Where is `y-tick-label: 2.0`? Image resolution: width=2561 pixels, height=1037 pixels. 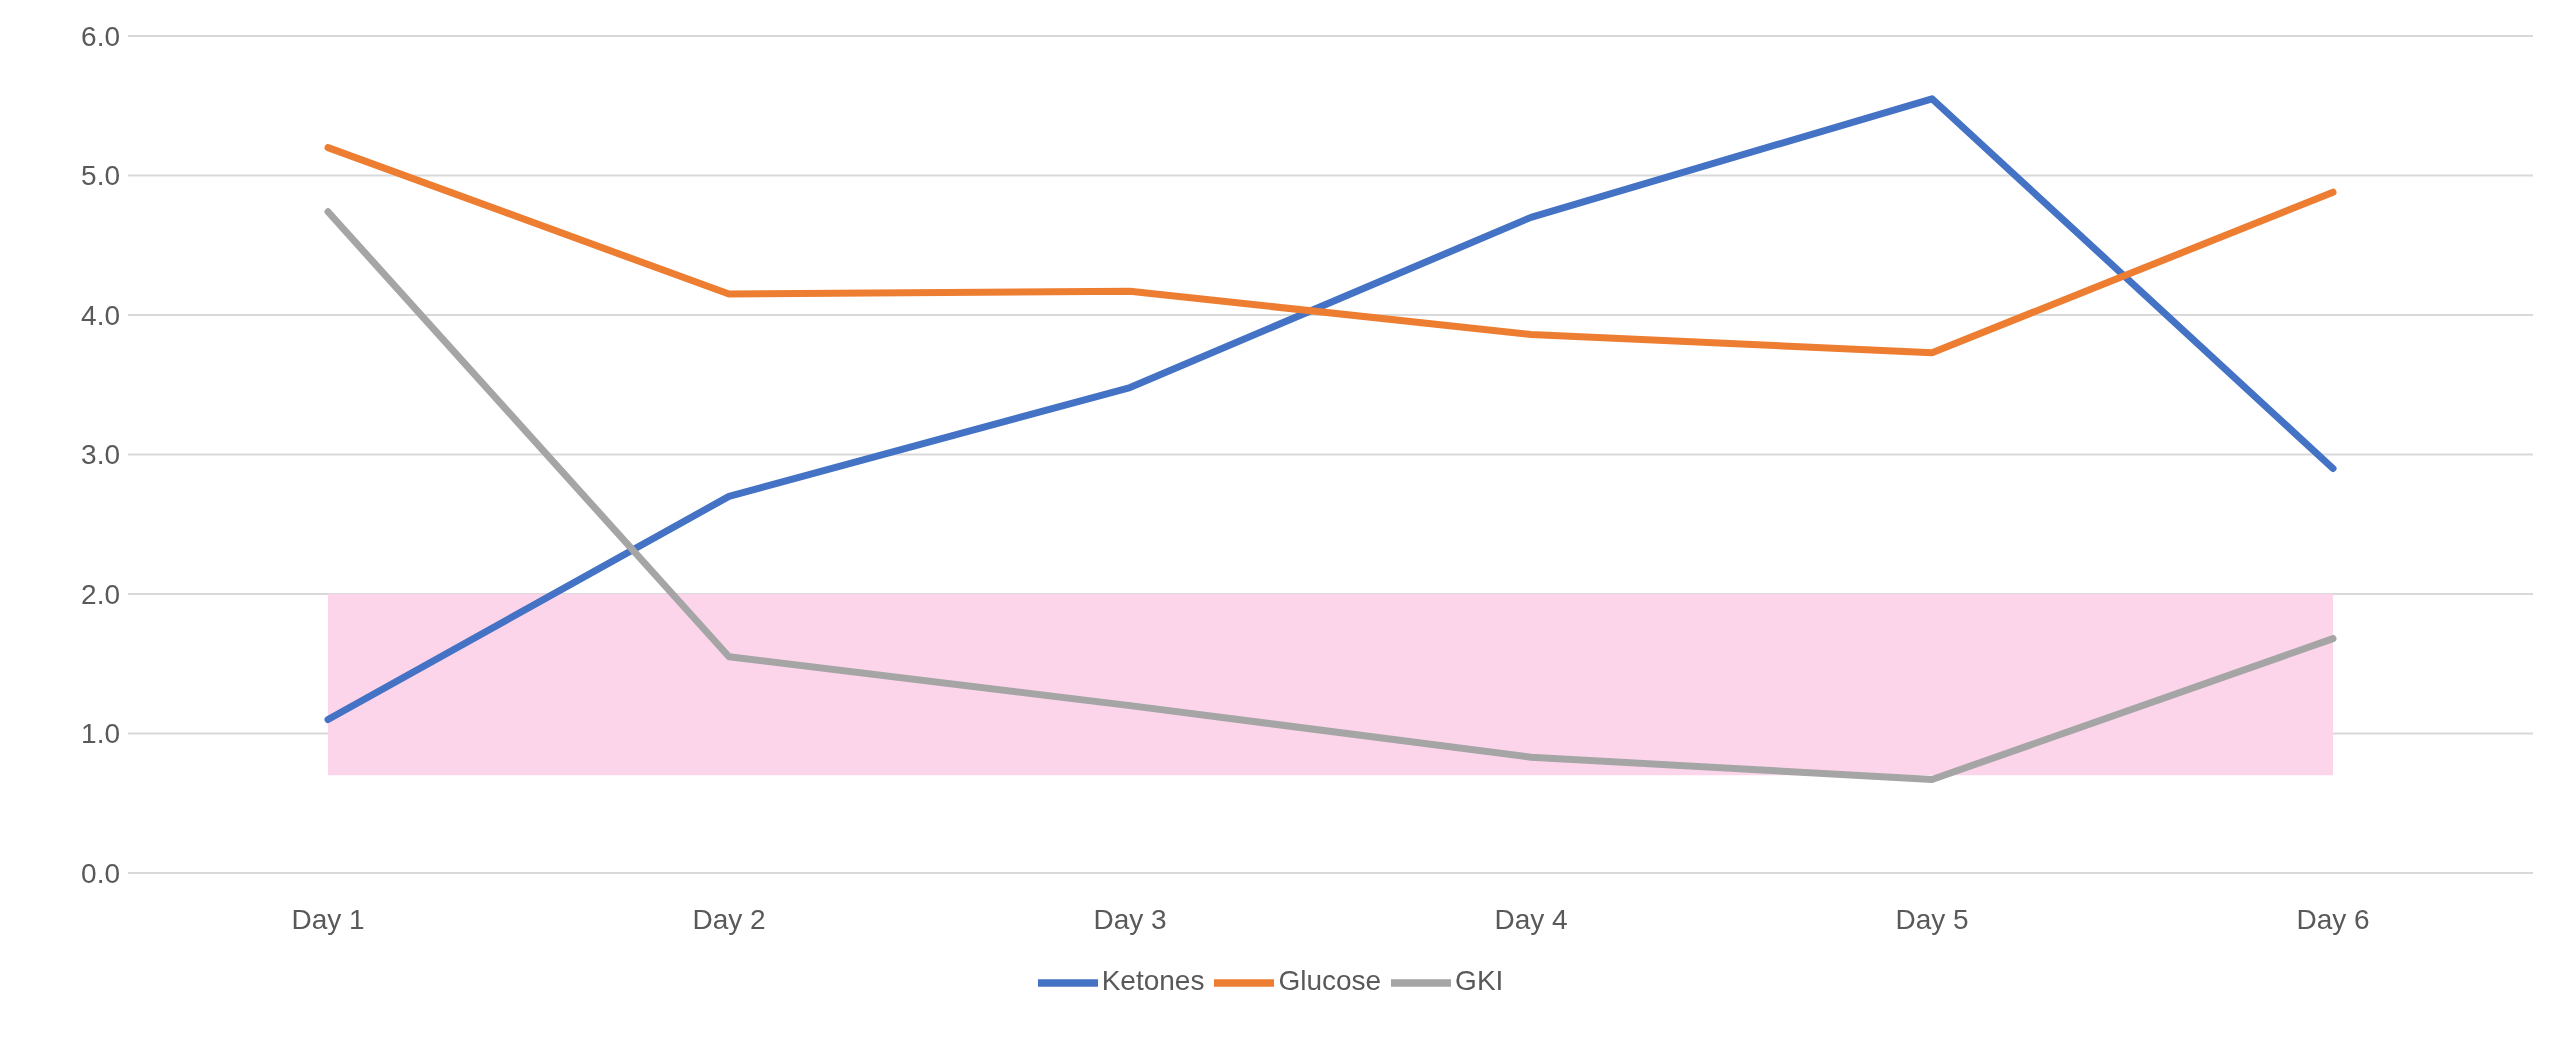 y-tick-label: 2.0 is located at coordinates (100, 594).